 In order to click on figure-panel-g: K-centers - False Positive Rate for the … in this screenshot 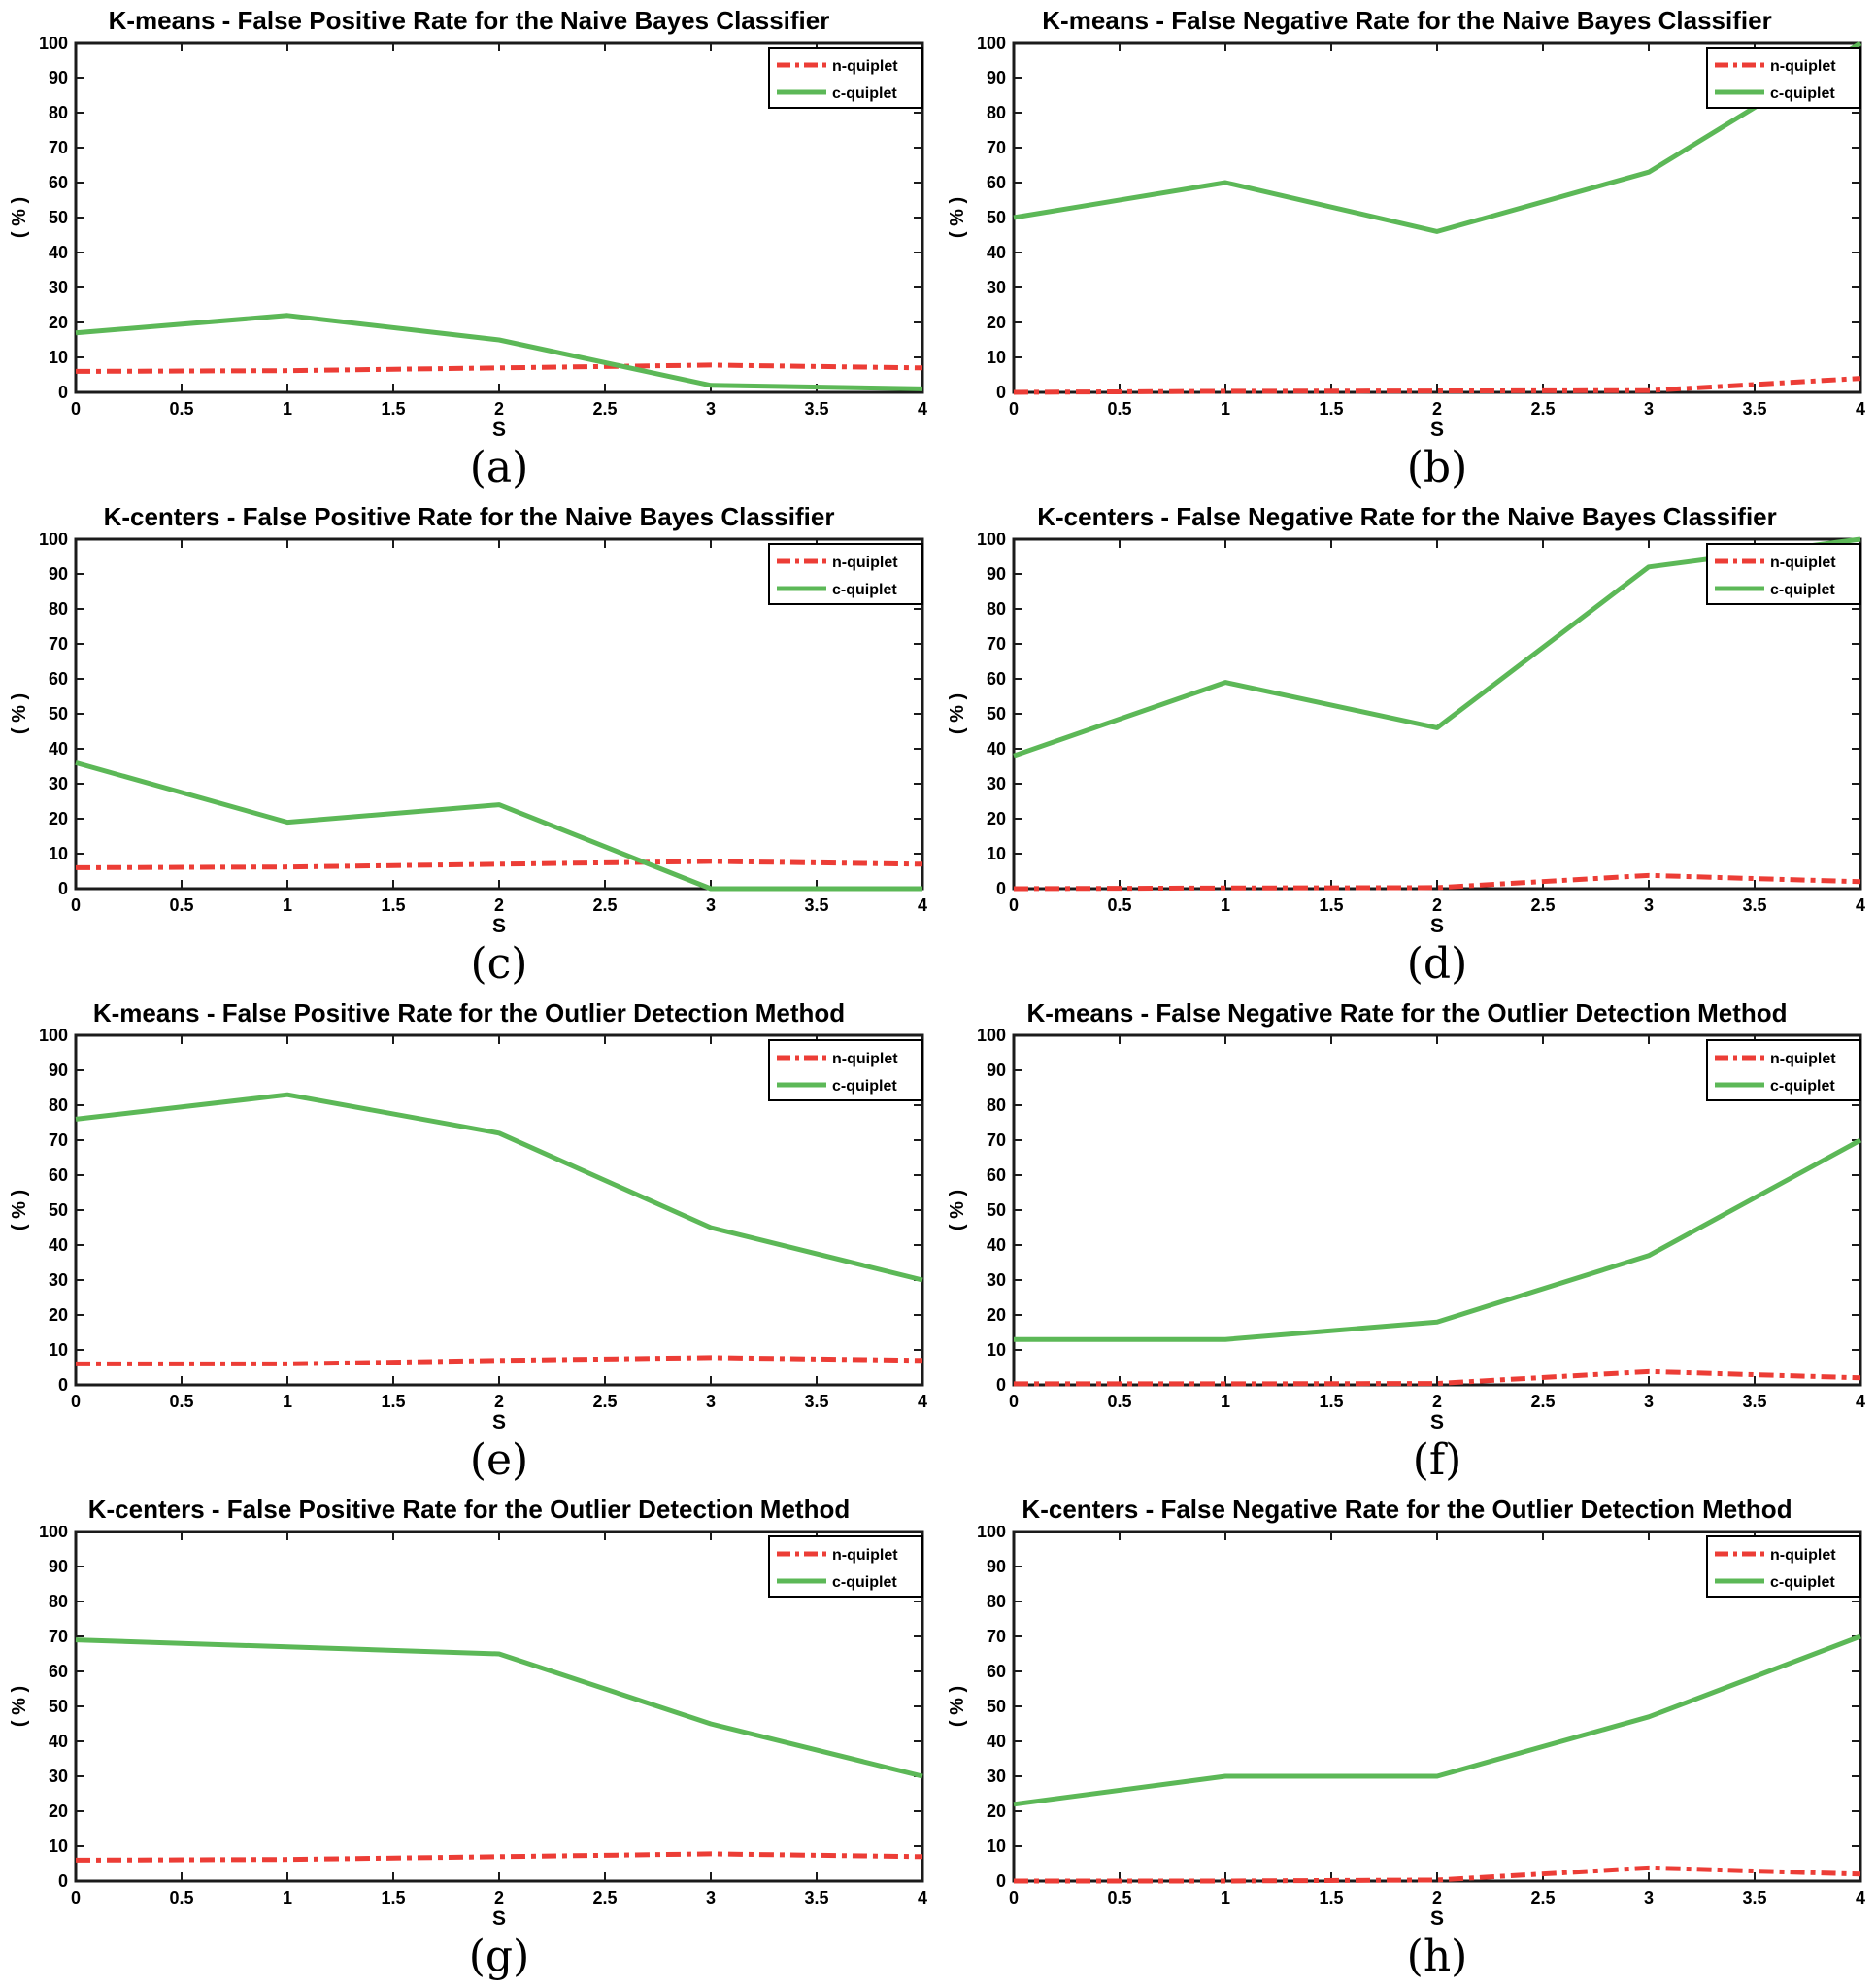, I will do `click(469, 1737)`.